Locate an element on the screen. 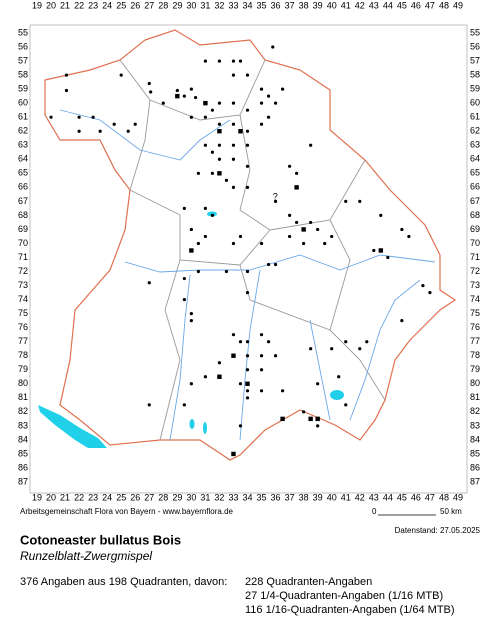 The height and width of the screenshot is (620, 500). y-label: 82 is located at coordinates (475, 411).